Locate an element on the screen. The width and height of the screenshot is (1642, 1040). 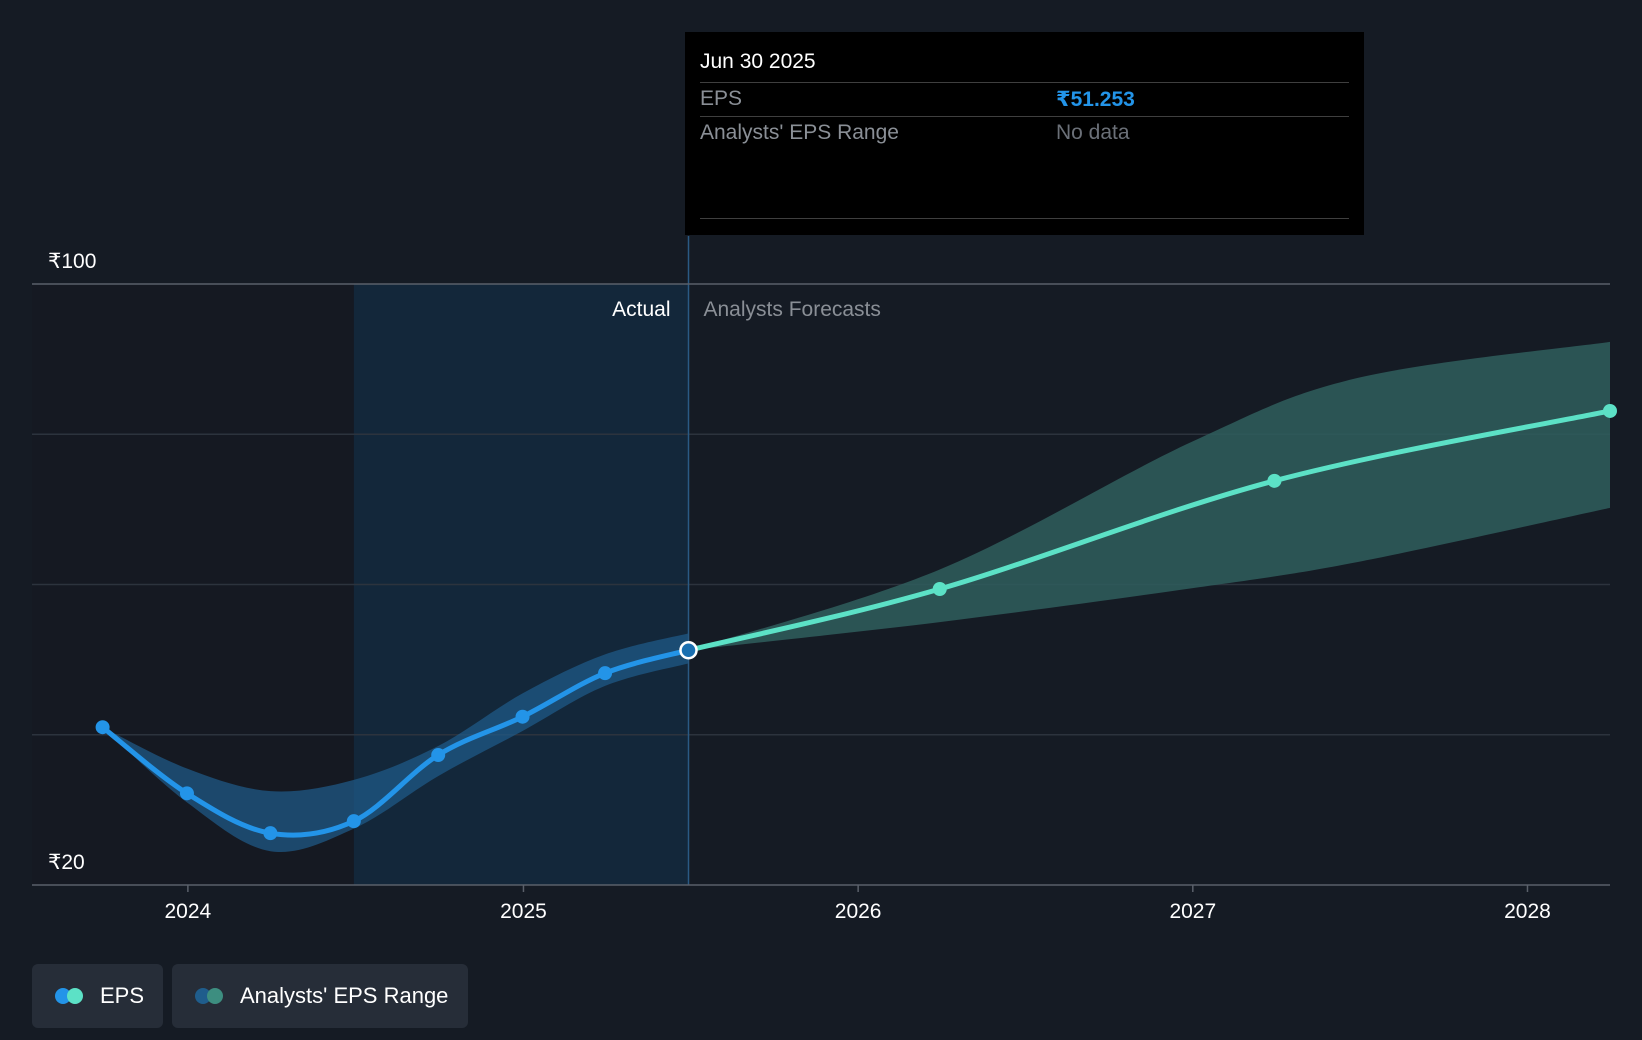
actual-eps-range-band is located at coordinates (395, 742).